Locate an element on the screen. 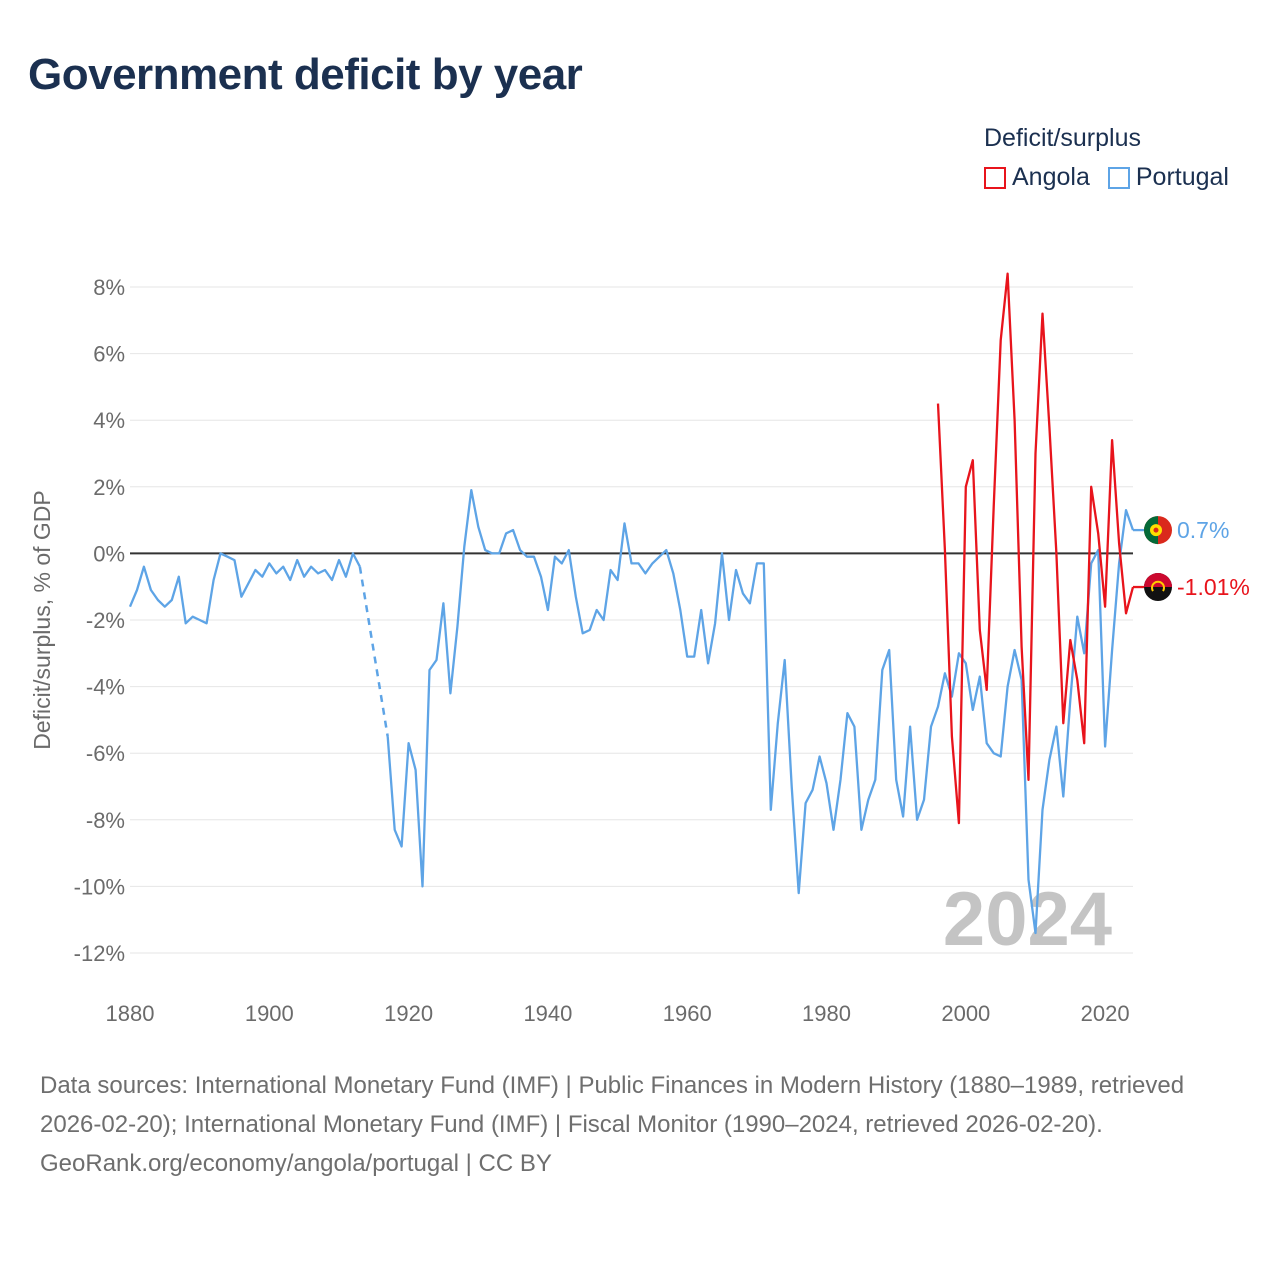 This screenshot has height=1280, width=1280. y-tick-label: 4% is located at coordinates (109, 420).